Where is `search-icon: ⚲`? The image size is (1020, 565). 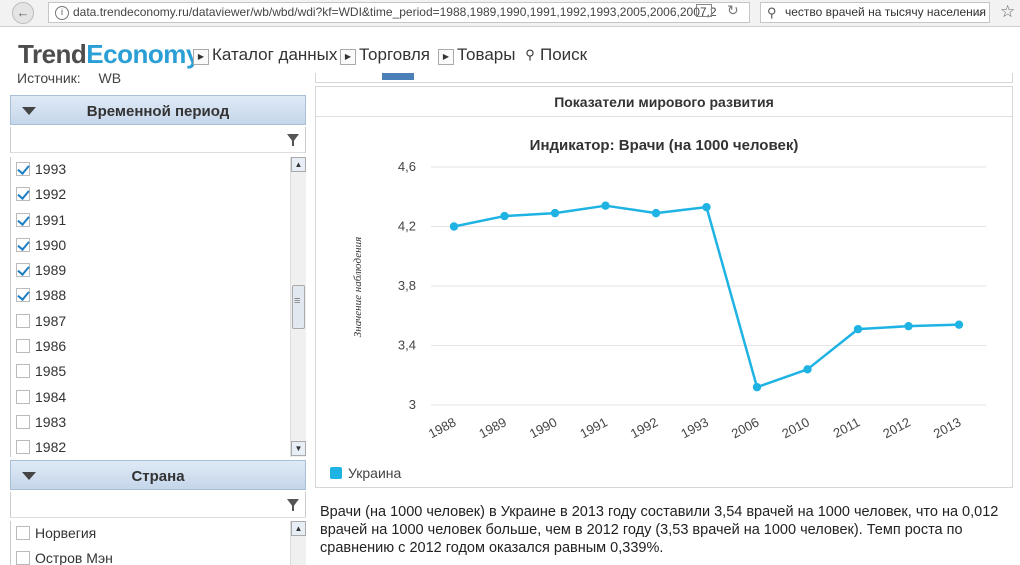
search-icon: ⚲ is located at coordinates (530, 54).